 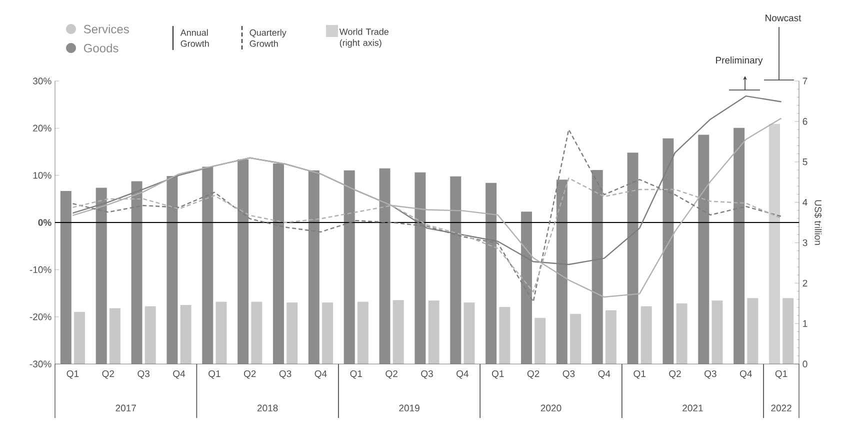 I want to click on text: Quarterly Growth, so click(x=268, y=38).